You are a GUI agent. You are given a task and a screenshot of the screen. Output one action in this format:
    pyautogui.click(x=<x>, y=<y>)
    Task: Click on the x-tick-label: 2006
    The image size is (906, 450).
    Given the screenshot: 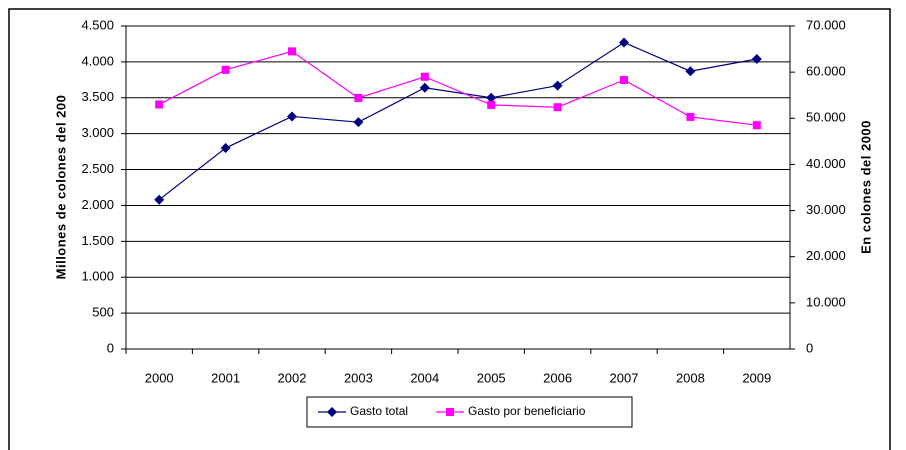 What is the action you would take?
    pyautogui.click(x=557, y=377)
    